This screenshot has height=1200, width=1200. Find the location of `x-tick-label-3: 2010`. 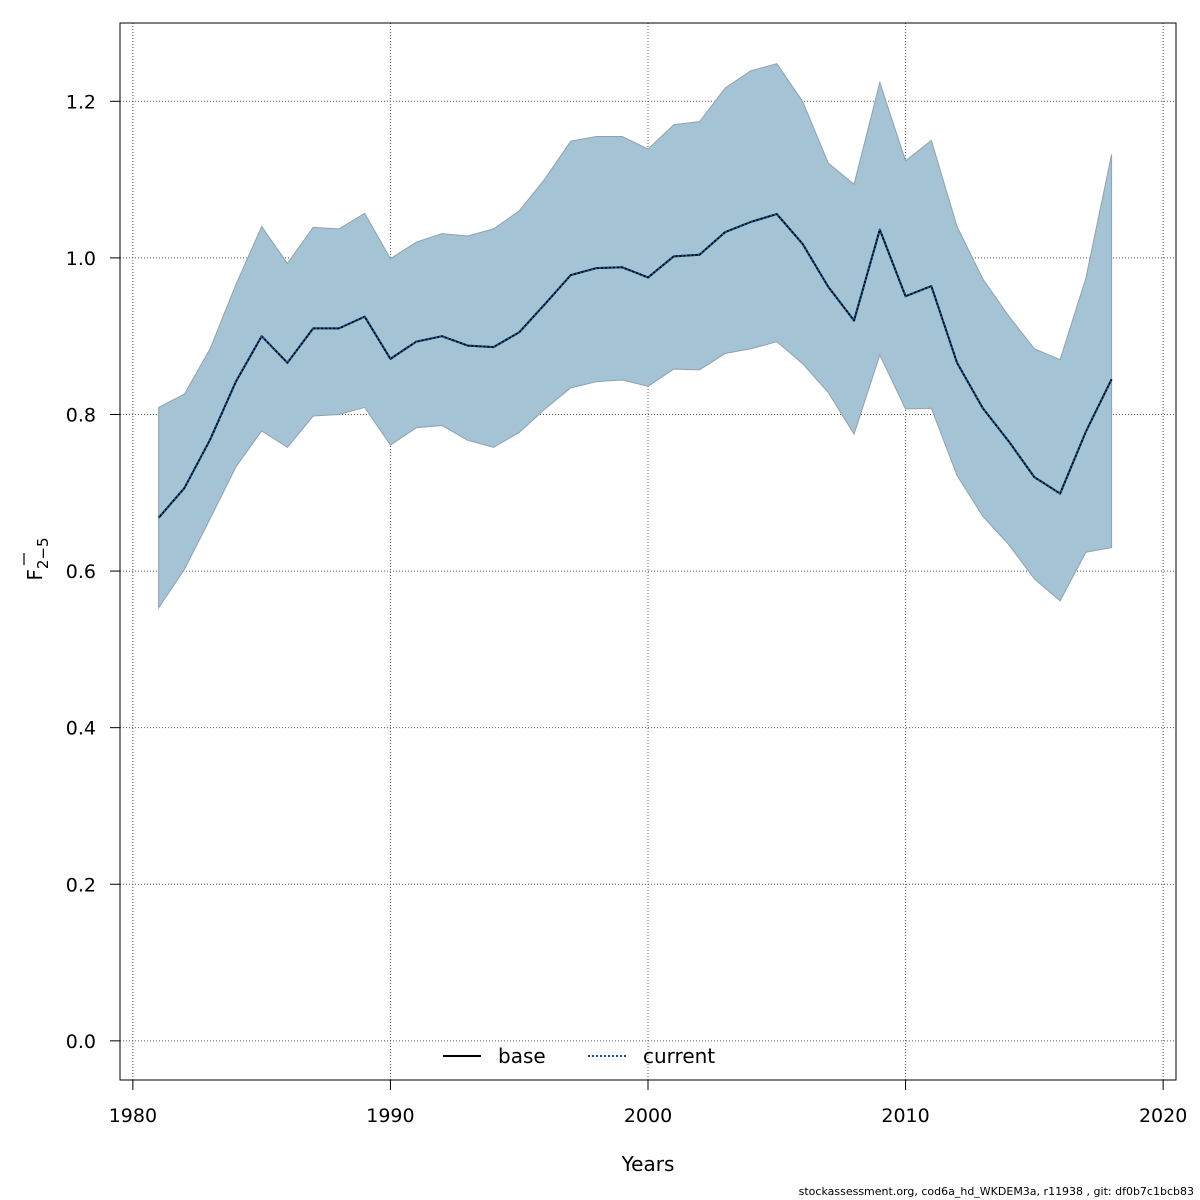

x-tick-label-3: 2010 is located at coordinates (905, 1116).